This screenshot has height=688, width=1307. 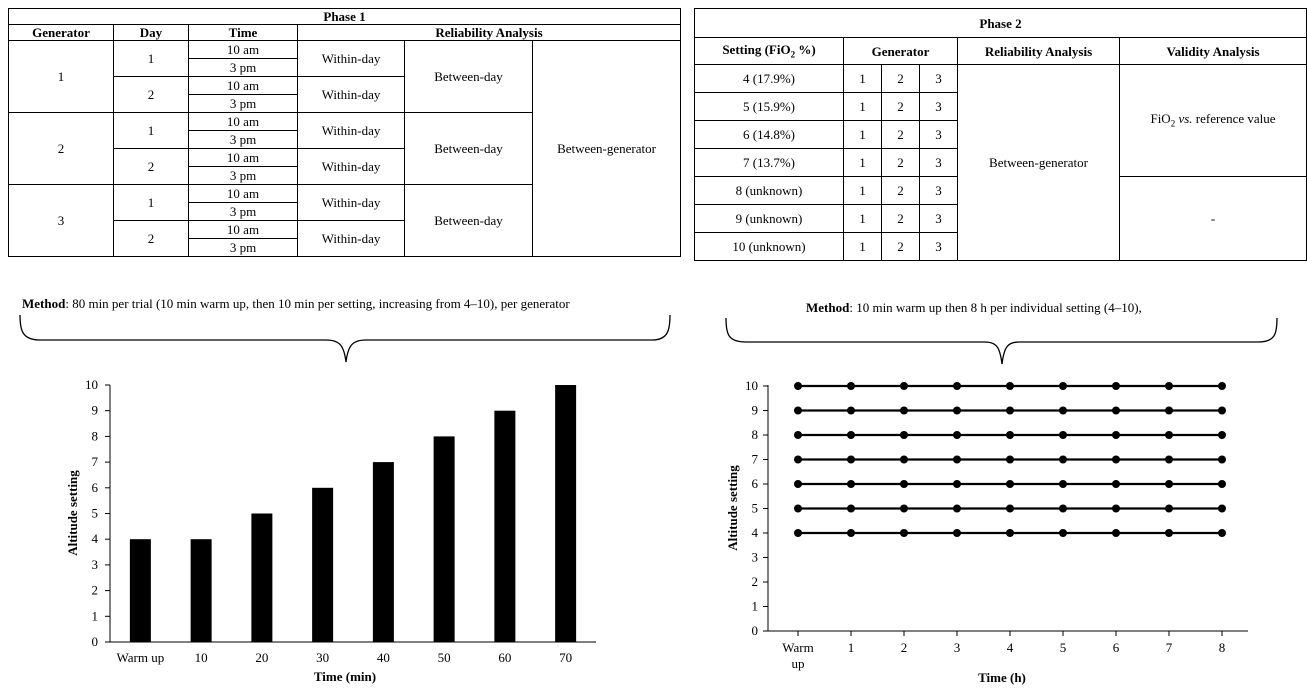 I want to click on phase2-reliability-cell: Between-generator, so click(x=1038, y=162).